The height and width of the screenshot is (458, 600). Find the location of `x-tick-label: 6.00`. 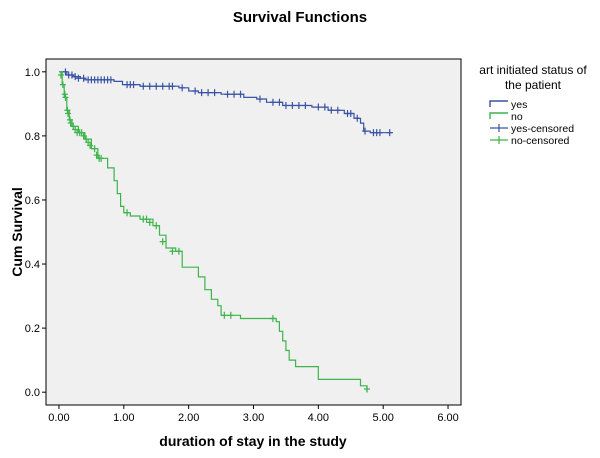

x-tick-label: 6.00 is located at coordinates (447, 418).